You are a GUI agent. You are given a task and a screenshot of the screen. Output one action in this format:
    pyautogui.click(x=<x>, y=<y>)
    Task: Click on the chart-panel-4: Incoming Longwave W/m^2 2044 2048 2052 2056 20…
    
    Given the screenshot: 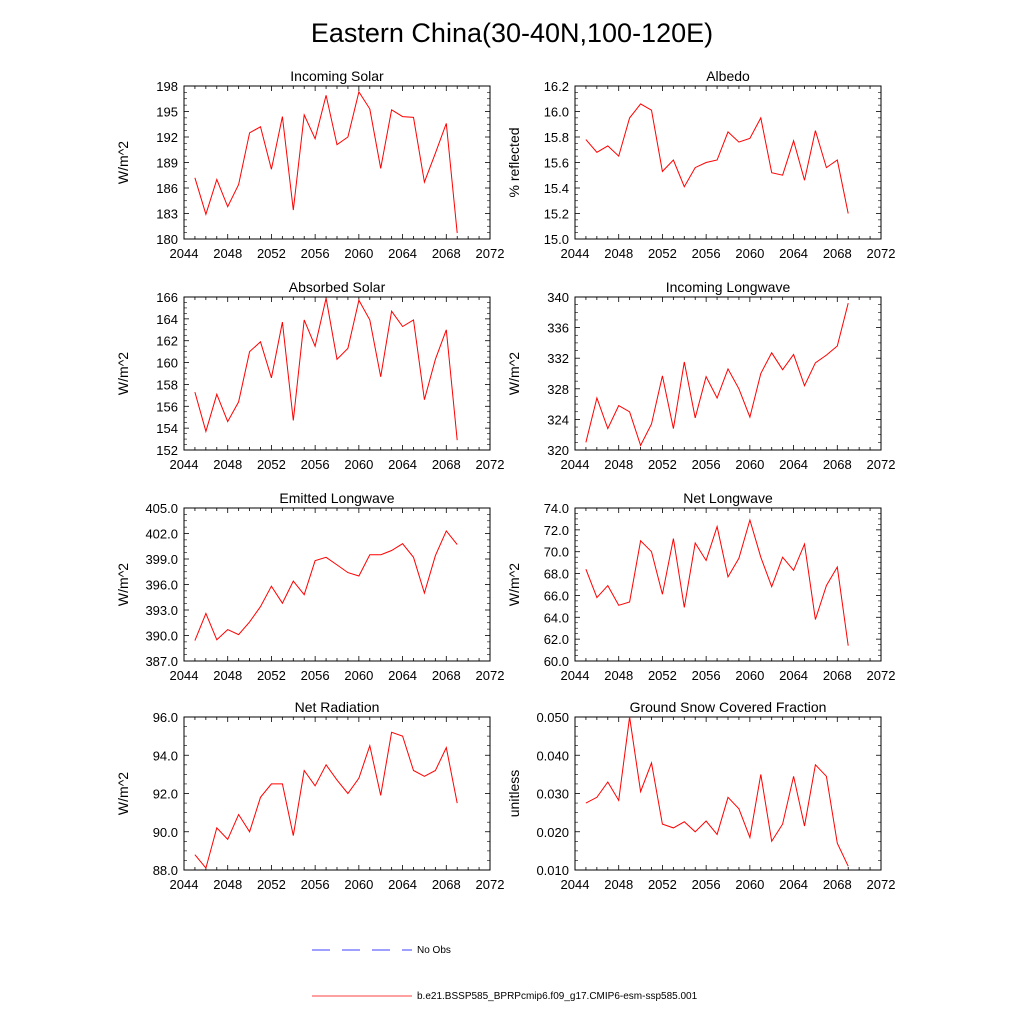 What is the action you would take?
    pyautogui.click(x=700, y=375)
    